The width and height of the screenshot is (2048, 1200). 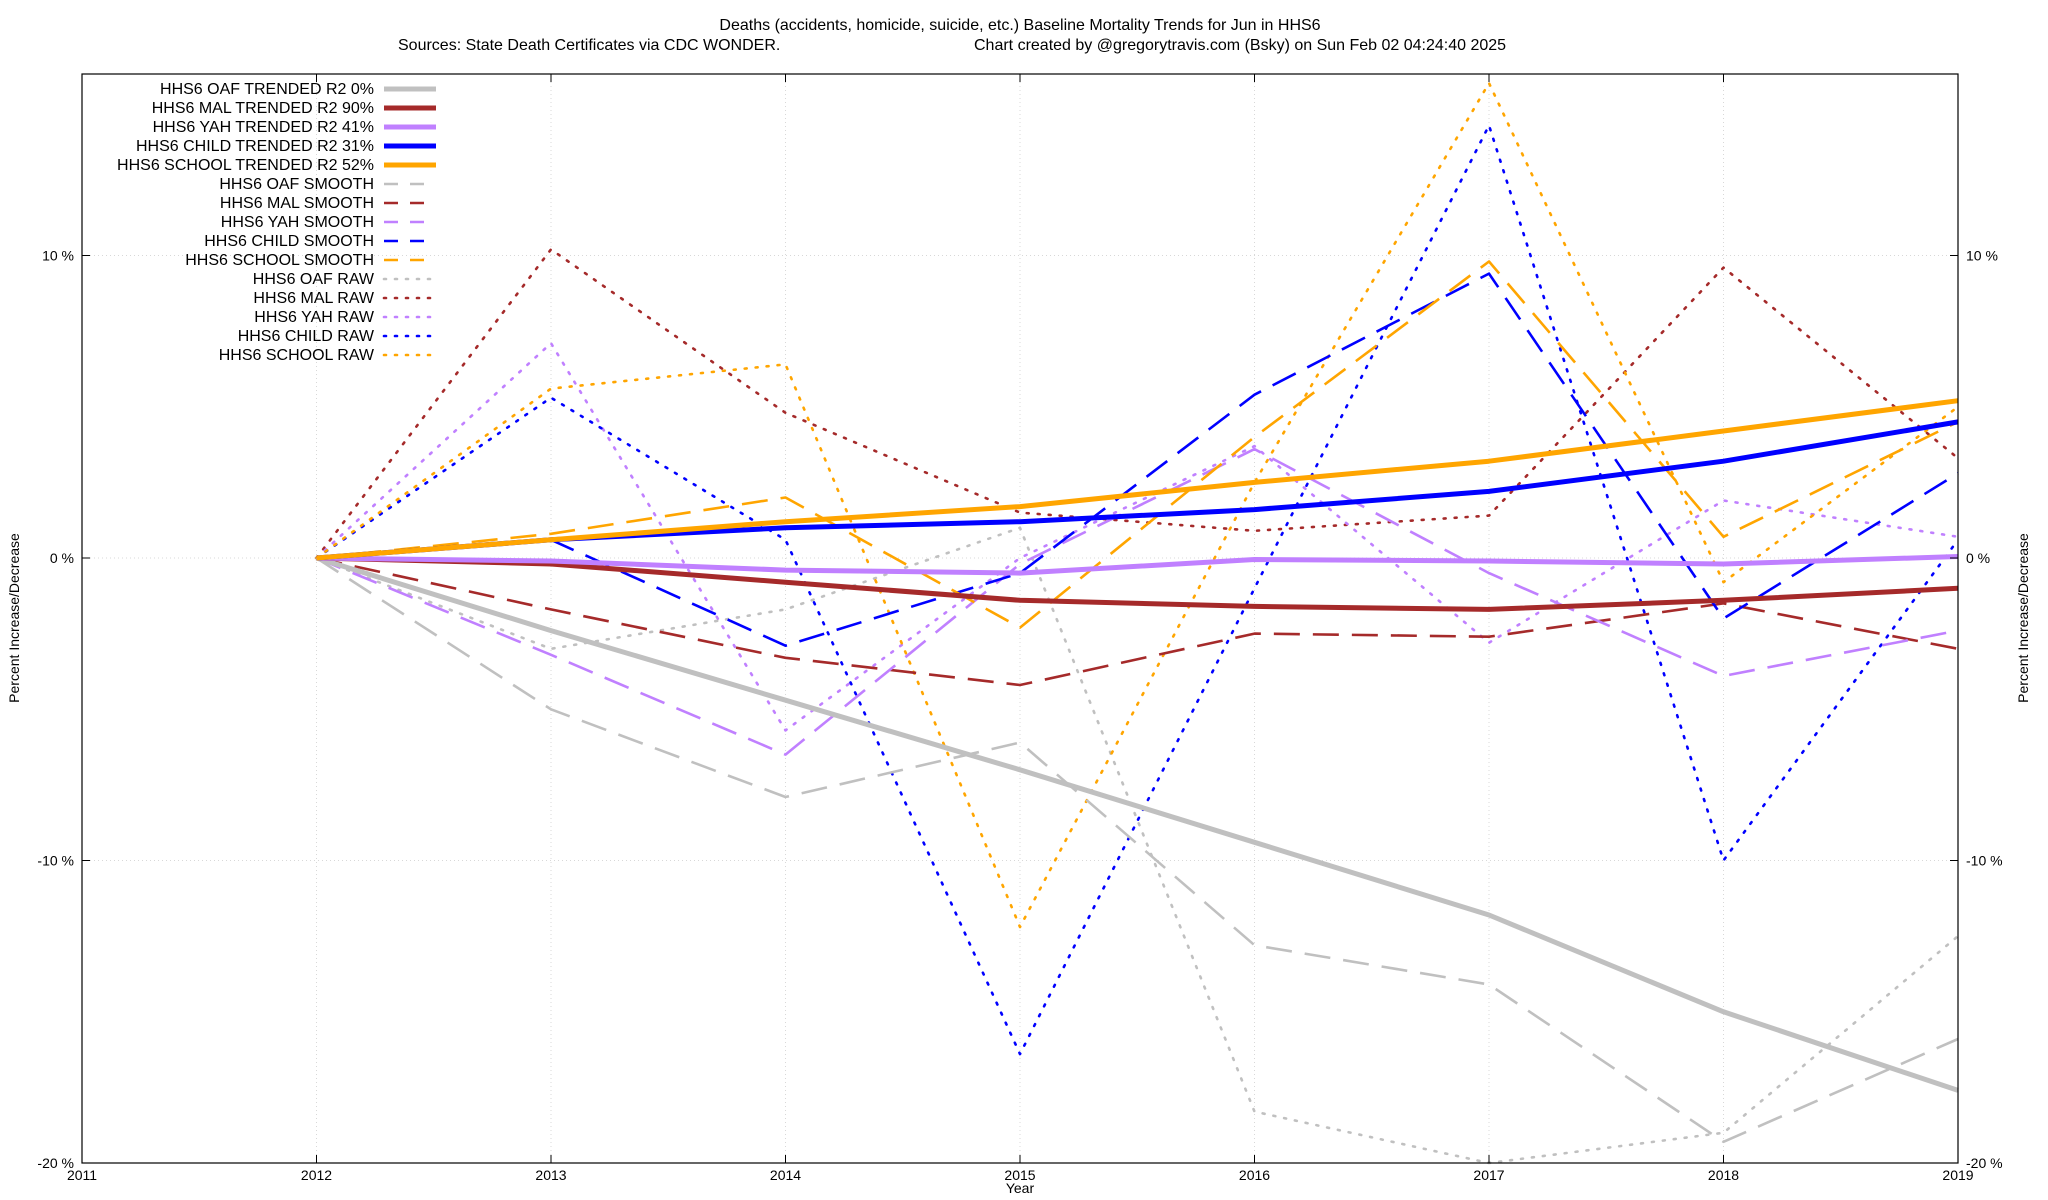 What do you see at coordinates (314, 279) in the screenshot?
I see `legend-label: HHS6 OAF RAW` at bounding box center [314, 279].